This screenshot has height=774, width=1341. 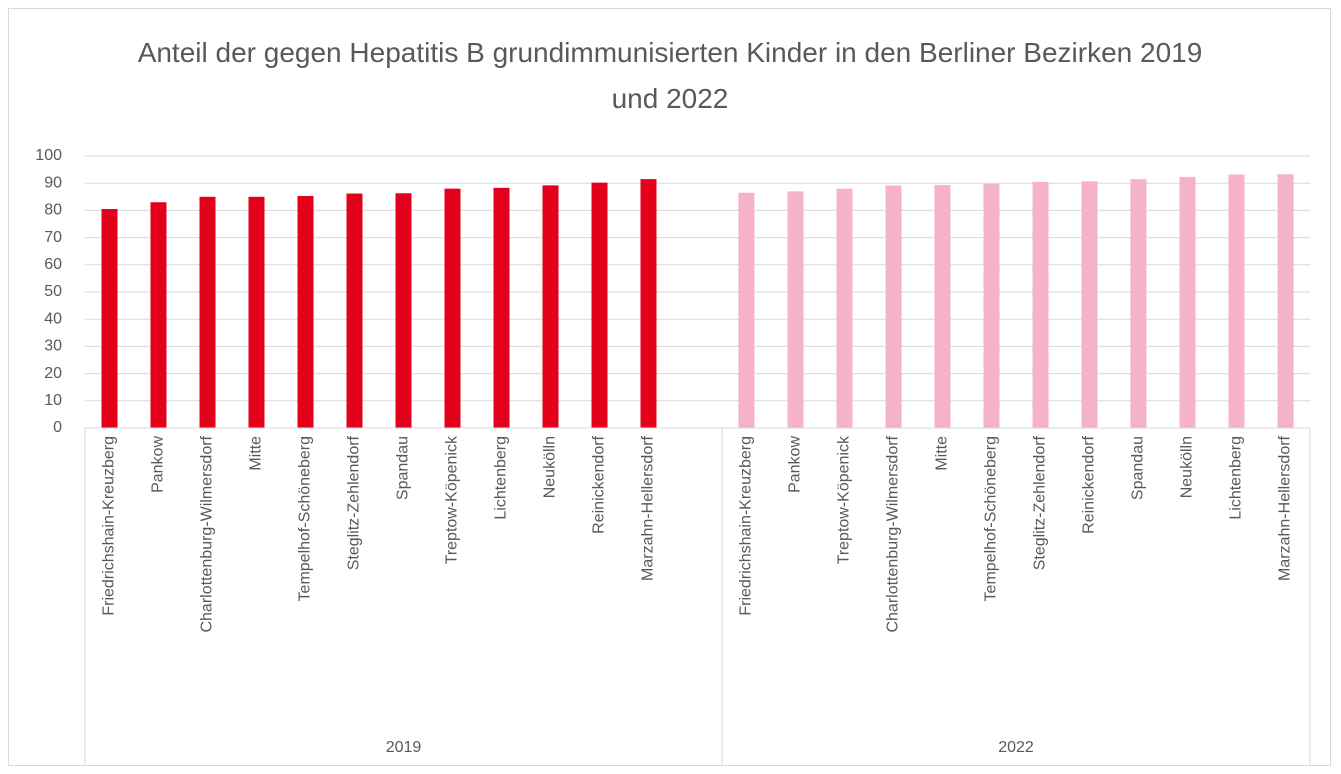 What do you see at coordinates (53, 346) in the screenshot?
I see `y-tick-label: 30` at bounding box center [53, 346].